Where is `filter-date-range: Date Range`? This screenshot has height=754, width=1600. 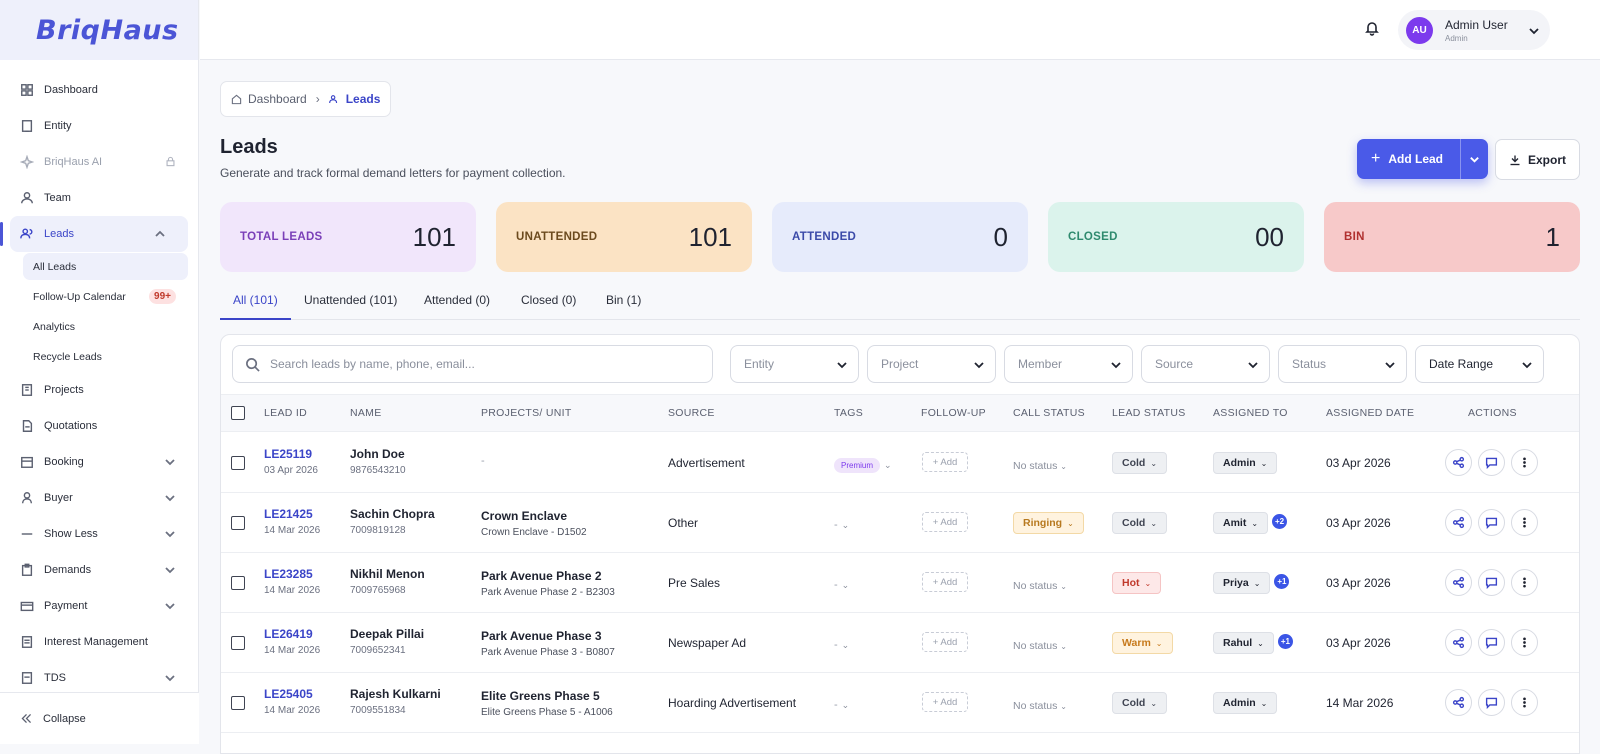 filter-date-range: Date Range is located at coordinates (1479, 364).